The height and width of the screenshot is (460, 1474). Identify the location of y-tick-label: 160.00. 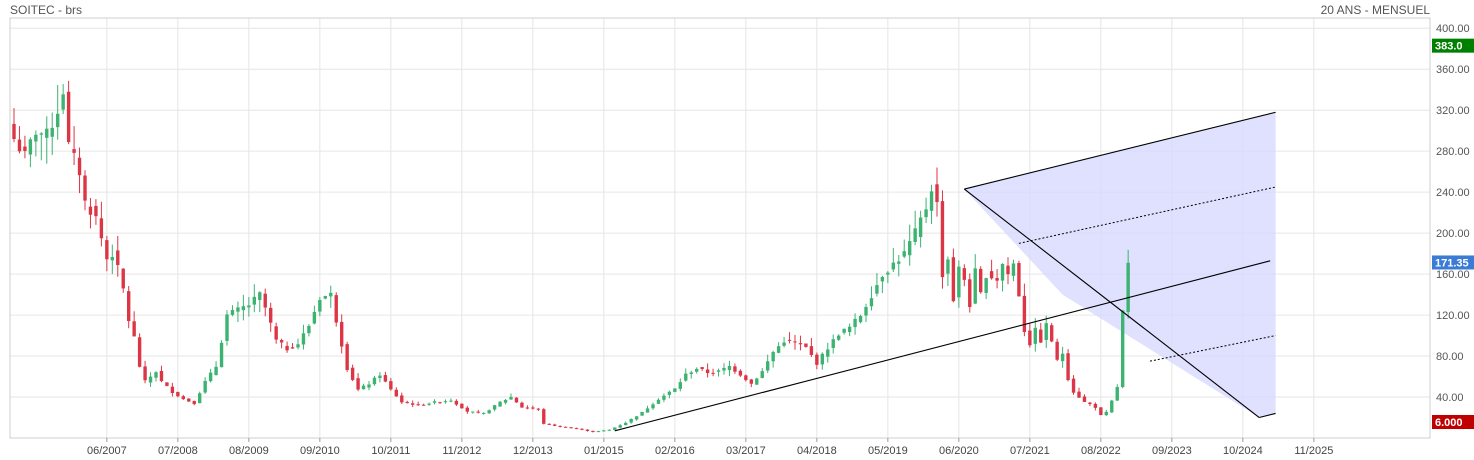
(1453, 275).